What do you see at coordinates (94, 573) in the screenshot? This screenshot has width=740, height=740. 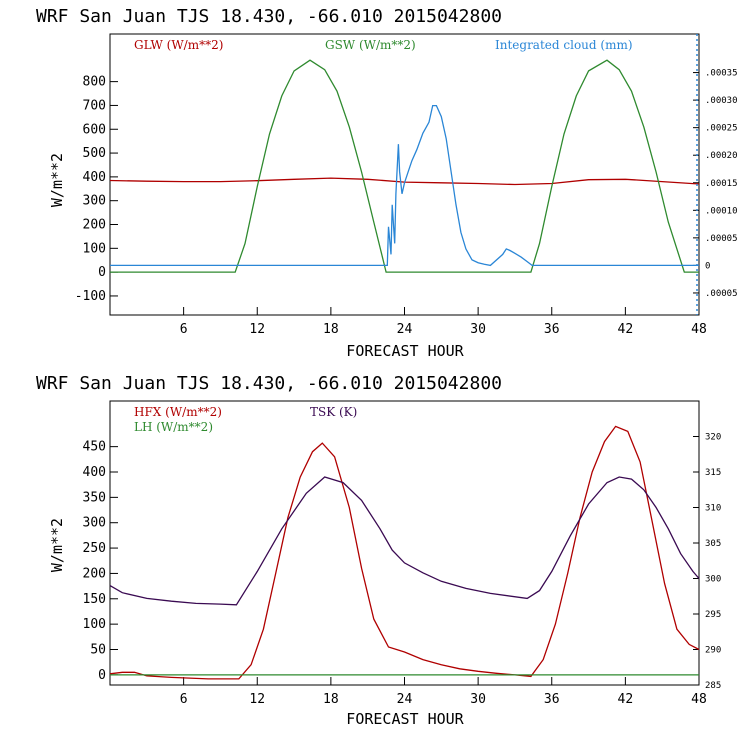 I see `chart-2-y-tick-label: 200` at bounding box center [94, 573].